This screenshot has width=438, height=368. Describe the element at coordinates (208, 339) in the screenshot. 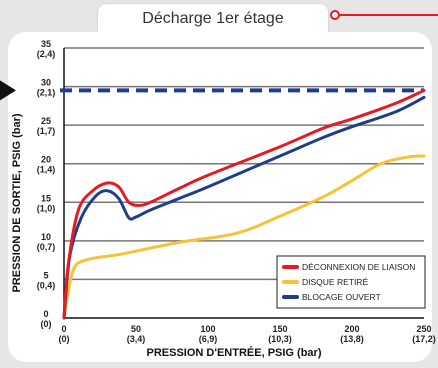

I see `x-tick-sublabel: (6,9)` at that location.